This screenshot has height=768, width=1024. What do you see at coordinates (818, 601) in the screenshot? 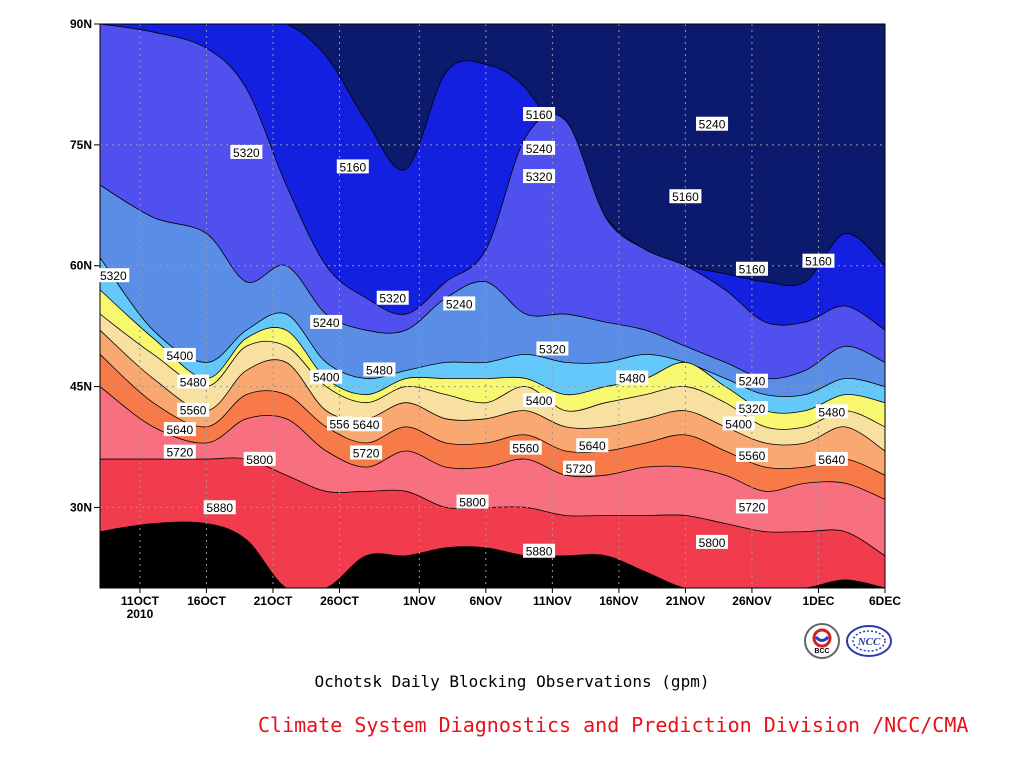
I see `x-tick-label: 1DEC` at bounding box center [818, 601].